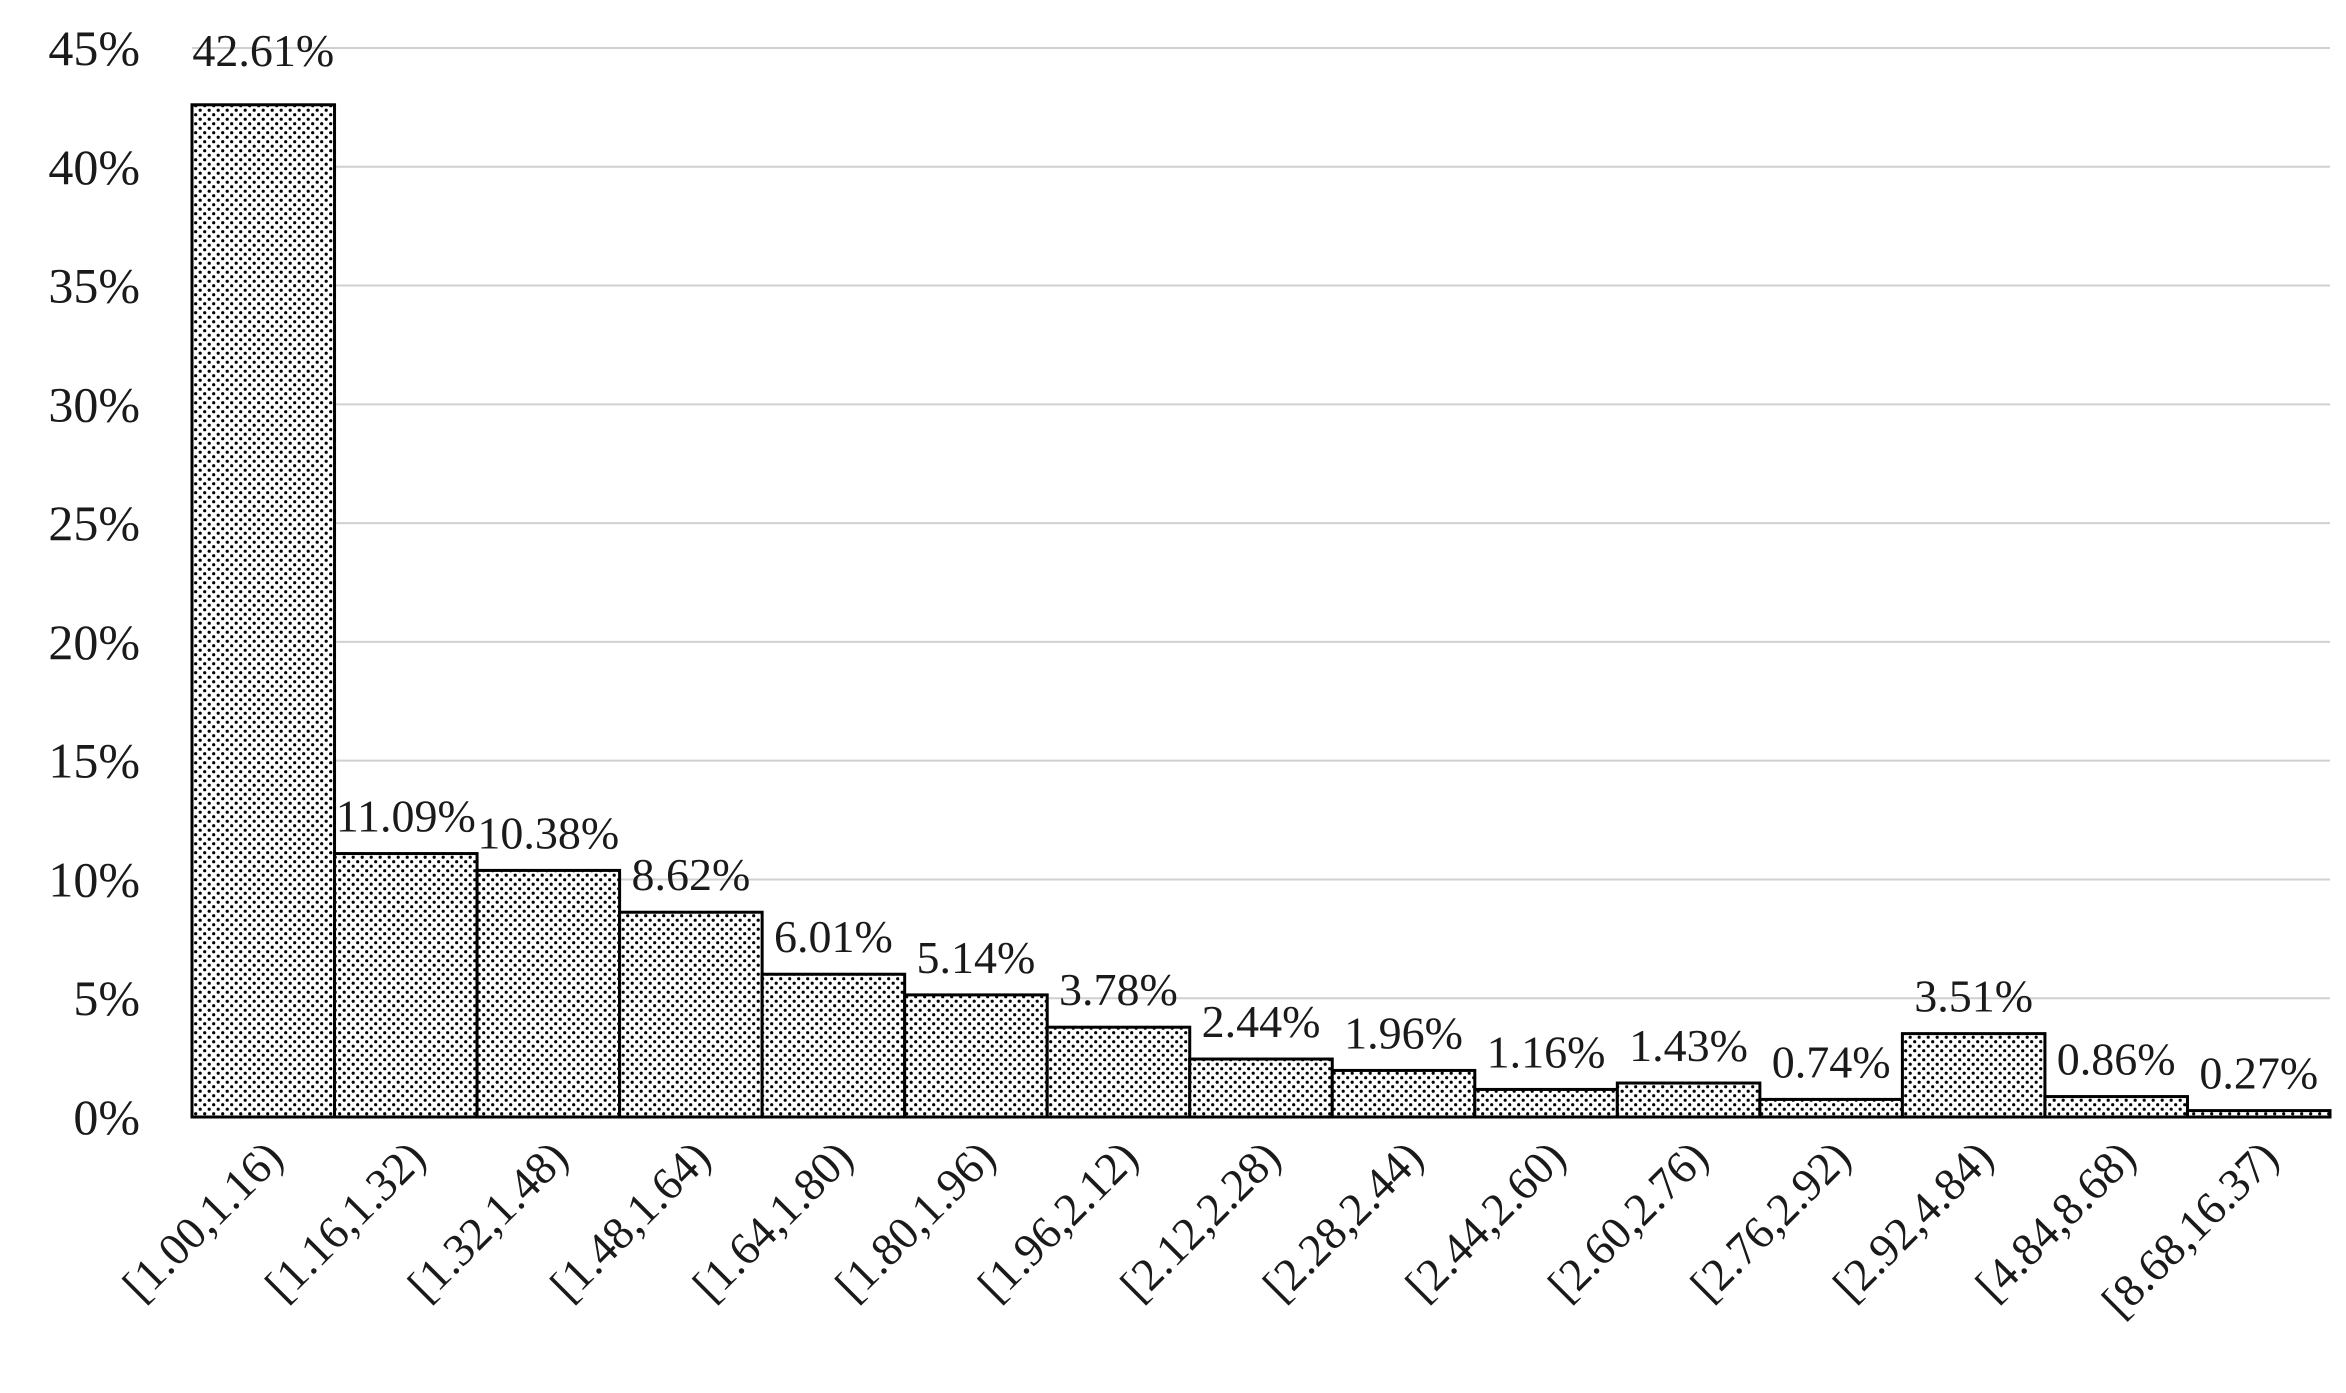 The width and height of the screenshot is (2346, 1393). I want to click on data-label: 3.51%, so click(1973, 996).